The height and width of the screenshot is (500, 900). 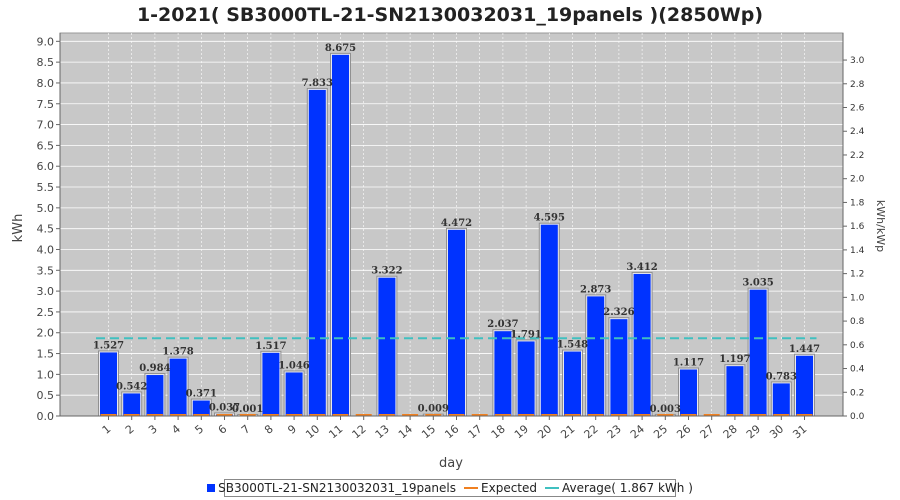 What do you see at coordinates (46, 125) in the screenshot?
I see `y-tick-label: 7.0` at bounding box center [46, 125].